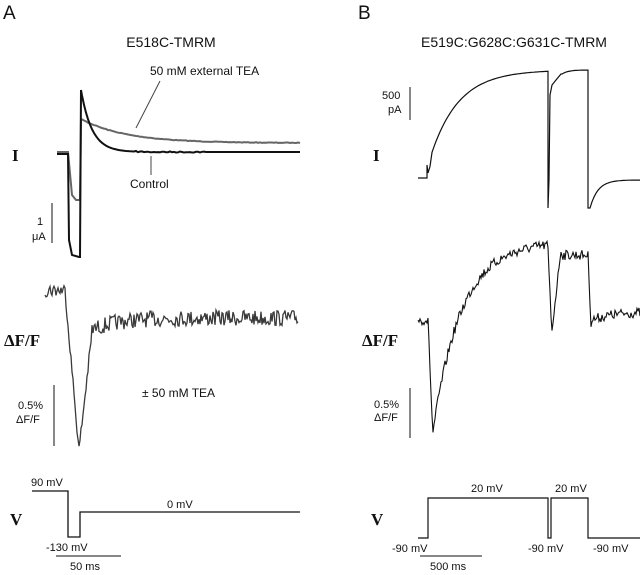 Image resolution: width=640 pixels, height=575 pixels. Describe the element at coordinates (204, 71) in the screenshot. I see `panel-a-tea-annotation: 50 mM external TEA` at that location.